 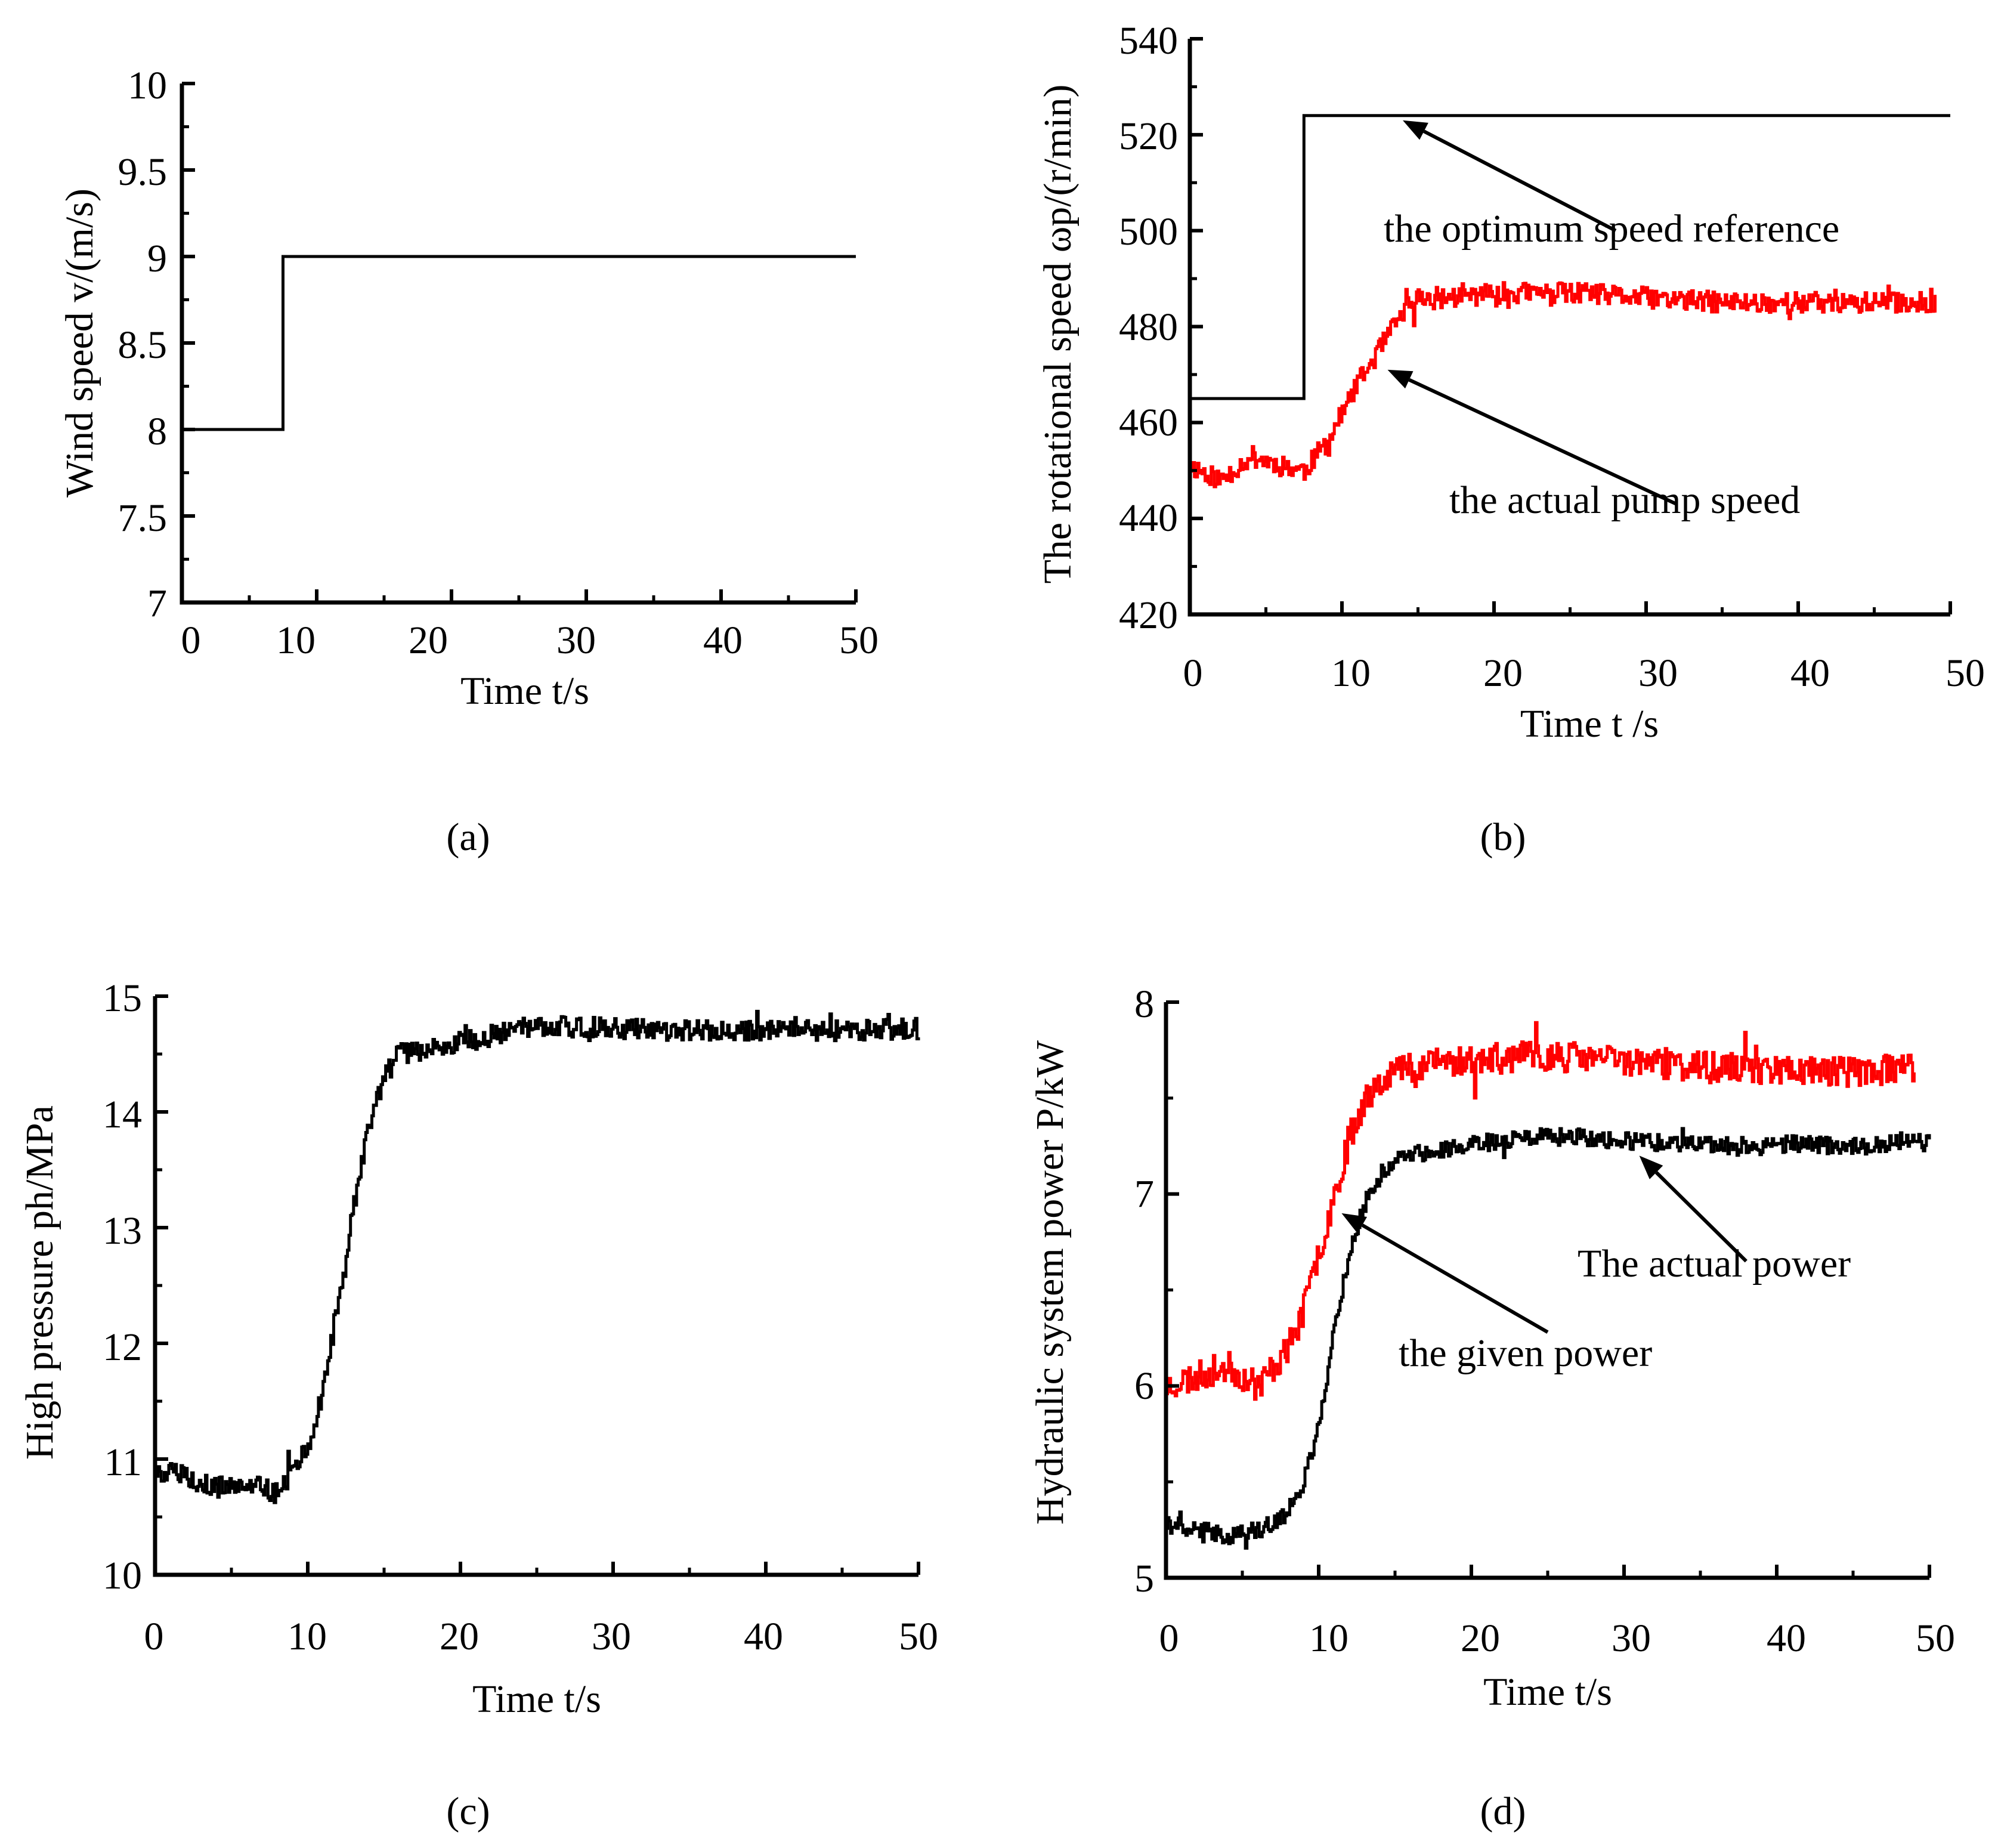 What do you see at coordinates (1658, 673) in the screenshot?
I see `panel-b-xtick-label: 30` at bounding box center [1658, 673].